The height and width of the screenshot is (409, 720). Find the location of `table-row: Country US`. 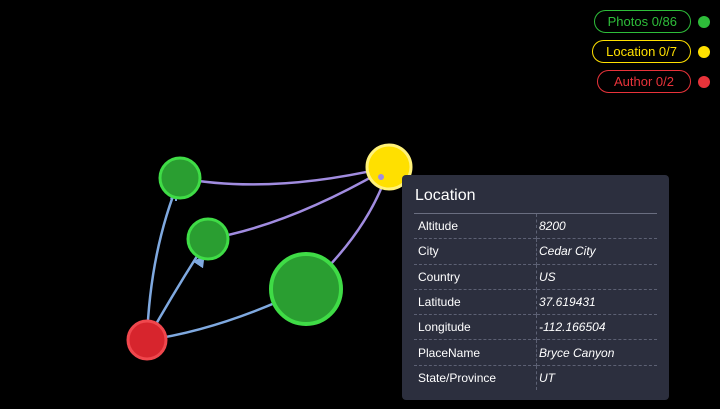

table-row: Country US is located at coordinates (535, 276).